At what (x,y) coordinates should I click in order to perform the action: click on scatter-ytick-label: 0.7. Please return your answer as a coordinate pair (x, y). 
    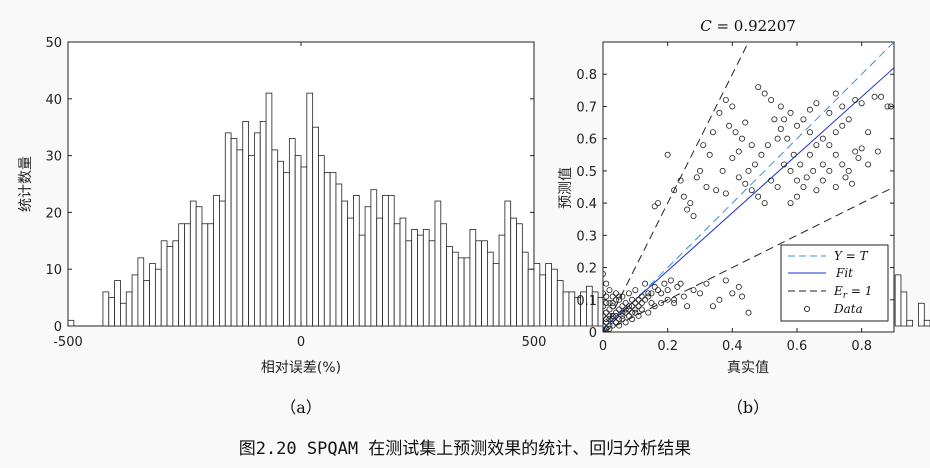
    Looking at the image, I should click on (586, 107).